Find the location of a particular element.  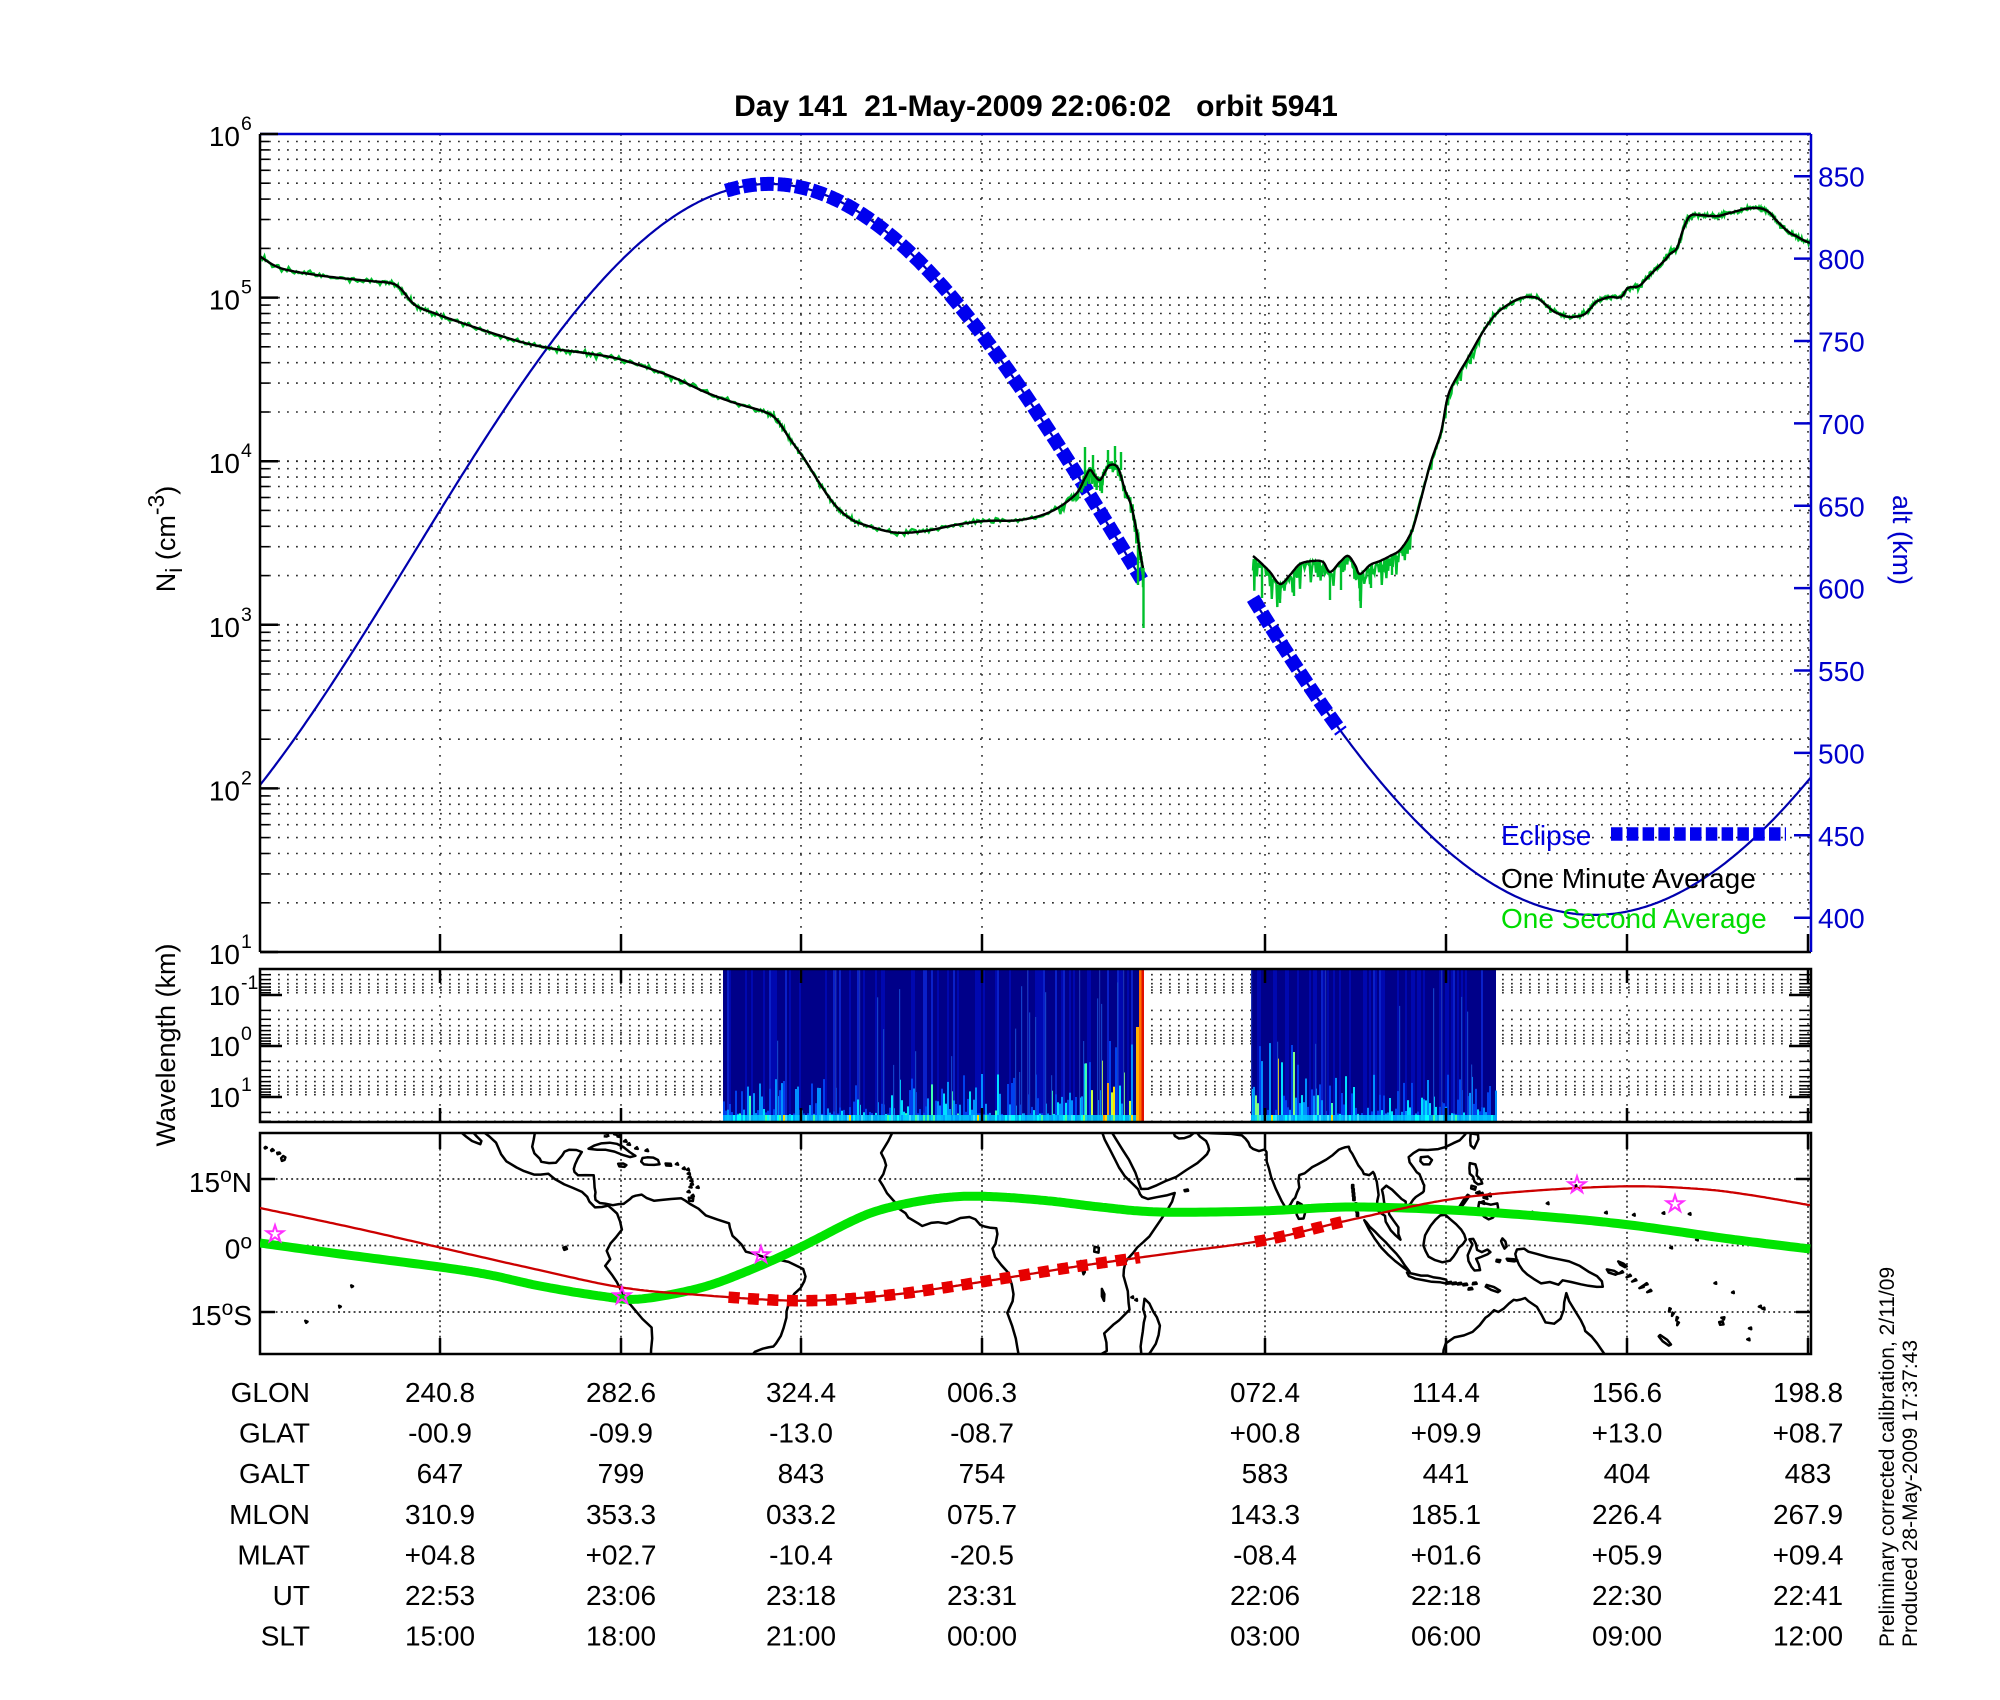

svg-text: 23:31 is located at coordinates (982, 1595).